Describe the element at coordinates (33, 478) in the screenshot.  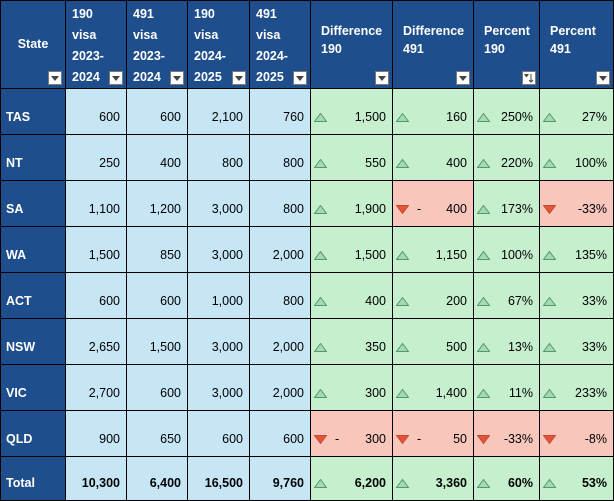
I see `state-cell: Total` at that location.